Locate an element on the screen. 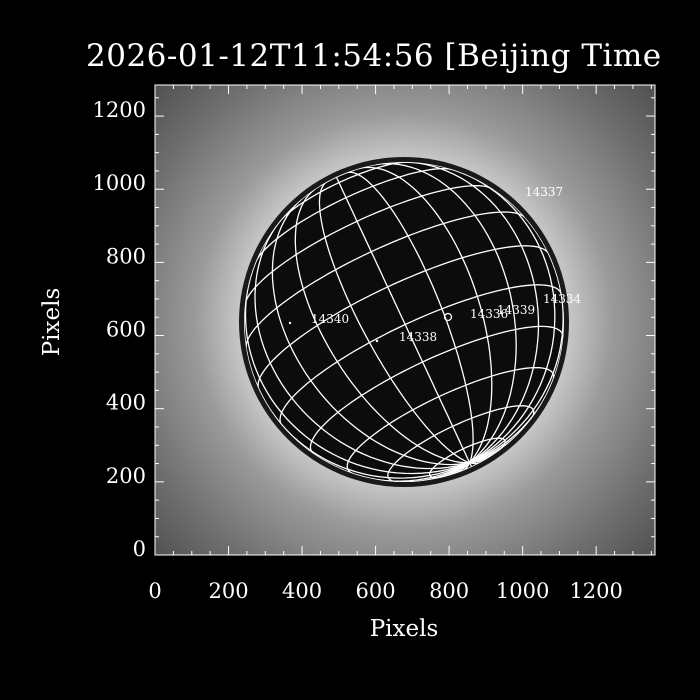 Image resolution: width=700 pixels, height=700 pixels. active-region-label: 14339 is located at coordinates (516, 310).